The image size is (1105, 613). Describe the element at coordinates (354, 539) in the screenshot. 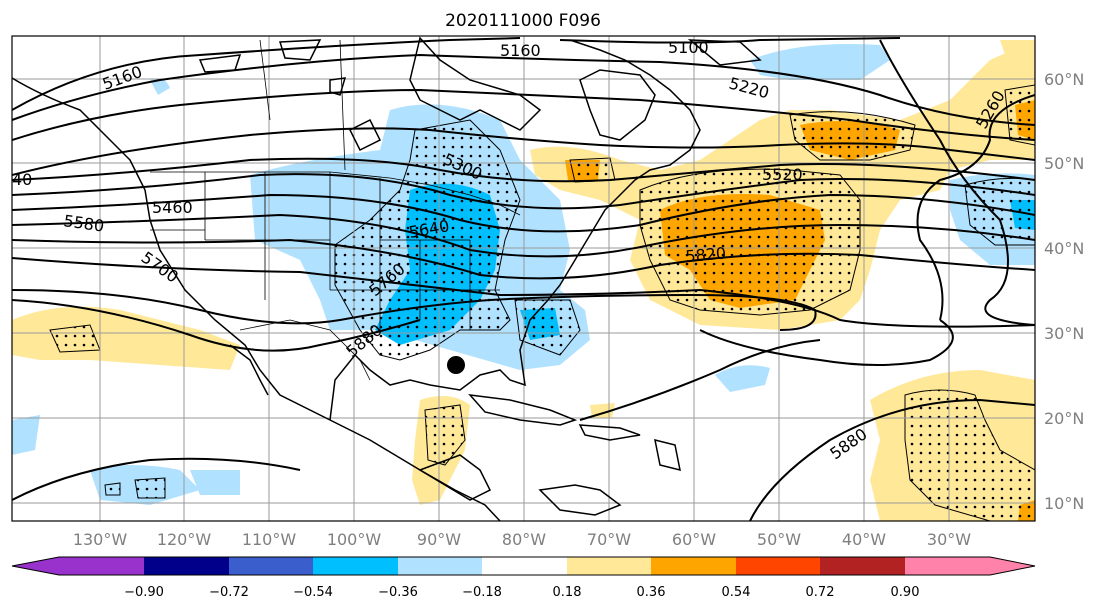

I see `lon-label: 100°W` at that location.